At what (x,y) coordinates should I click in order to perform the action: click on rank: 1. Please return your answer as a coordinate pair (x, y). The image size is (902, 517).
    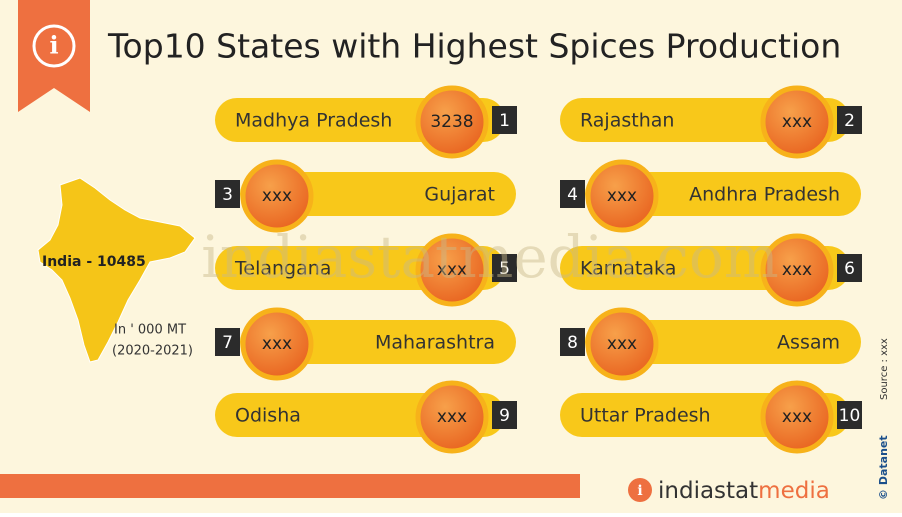
    Looking at the image, I should click on (504, 121).